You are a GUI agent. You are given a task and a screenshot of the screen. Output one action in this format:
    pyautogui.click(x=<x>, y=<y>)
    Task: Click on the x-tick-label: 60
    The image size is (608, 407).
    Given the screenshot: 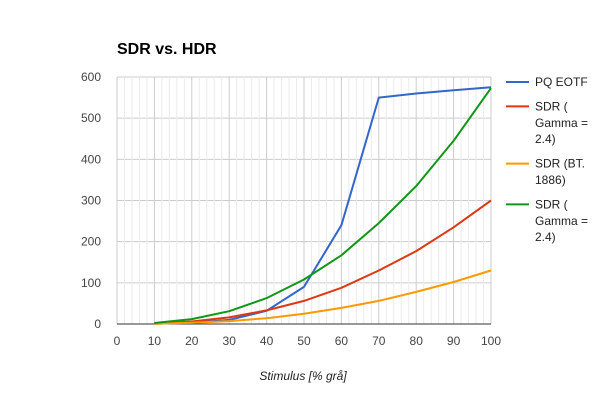 What is the action you would take?
    pyautogui.click(x=342, y=341)
    